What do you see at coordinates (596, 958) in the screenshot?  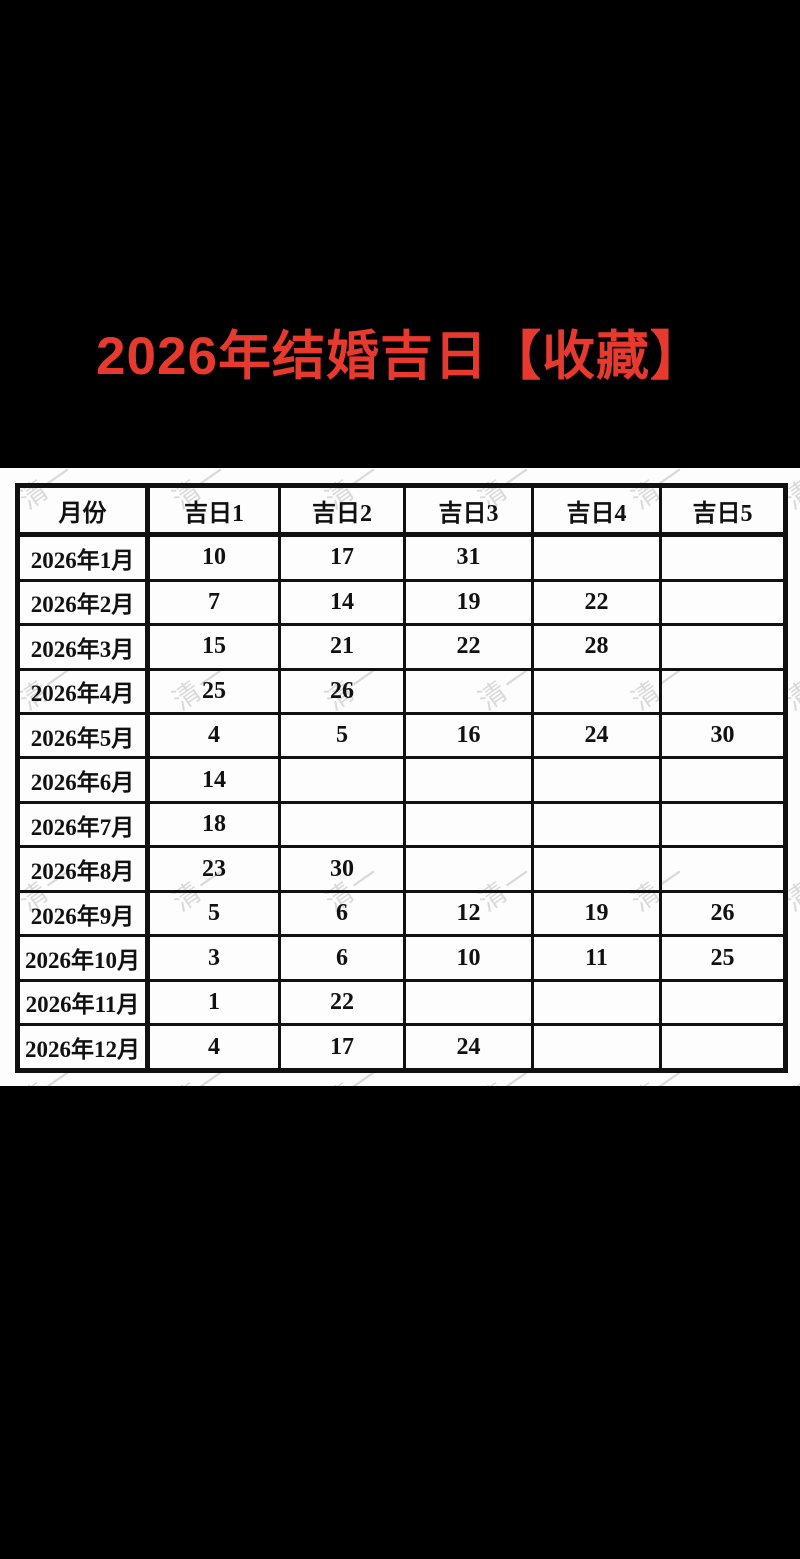 I see `day-cell: 11` at bounding box center [596, 958].